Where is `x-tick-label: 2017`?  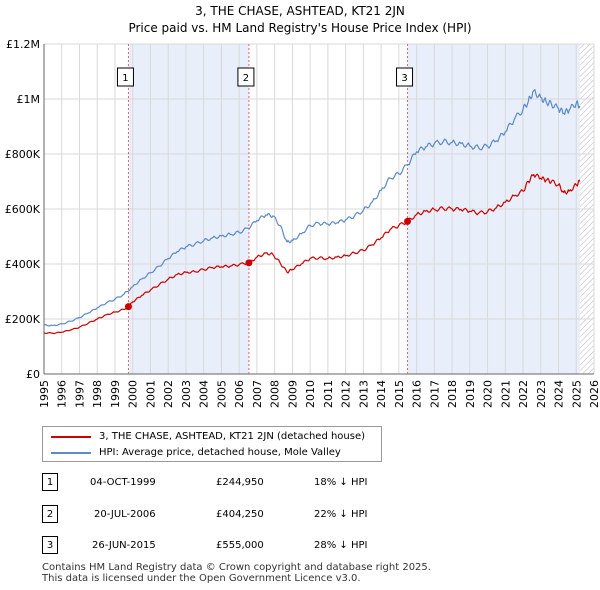 x-tick-label: 2017 is located at coordinates (434, 394).